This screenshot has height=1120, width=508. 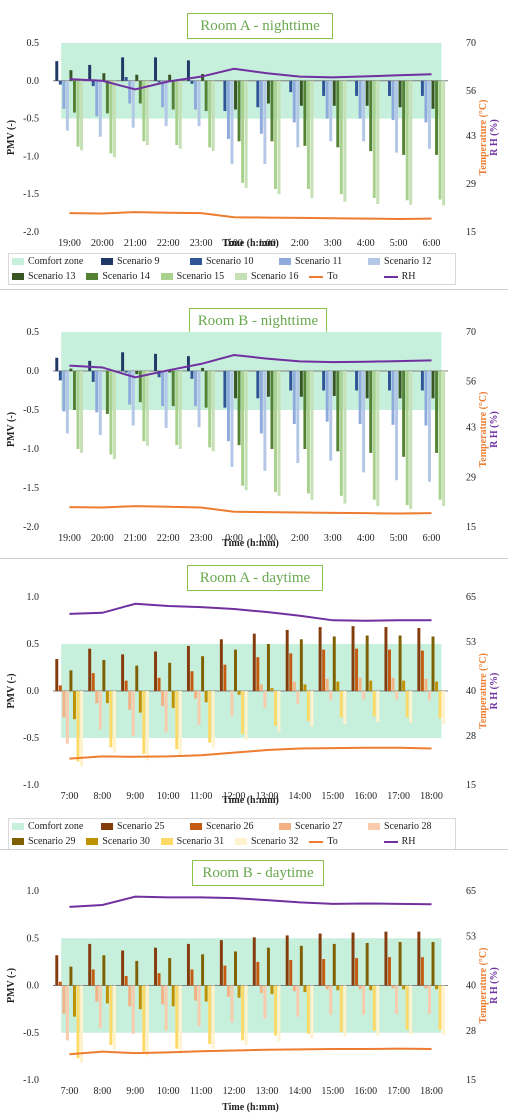 What do you see at coordinates (33, 81) in the screenshot?
I see `y-tick-label: 0.0` at bounding box center [33, 81].